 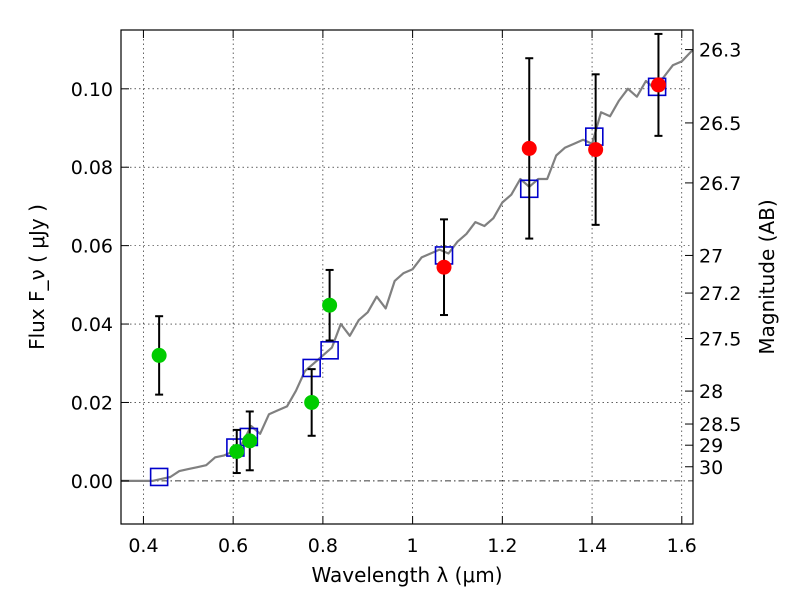 What do you see at coordinates (720, 425) in the screenshot?
I see `right-tick-label: 28.5` at bounding box center [720, 425].